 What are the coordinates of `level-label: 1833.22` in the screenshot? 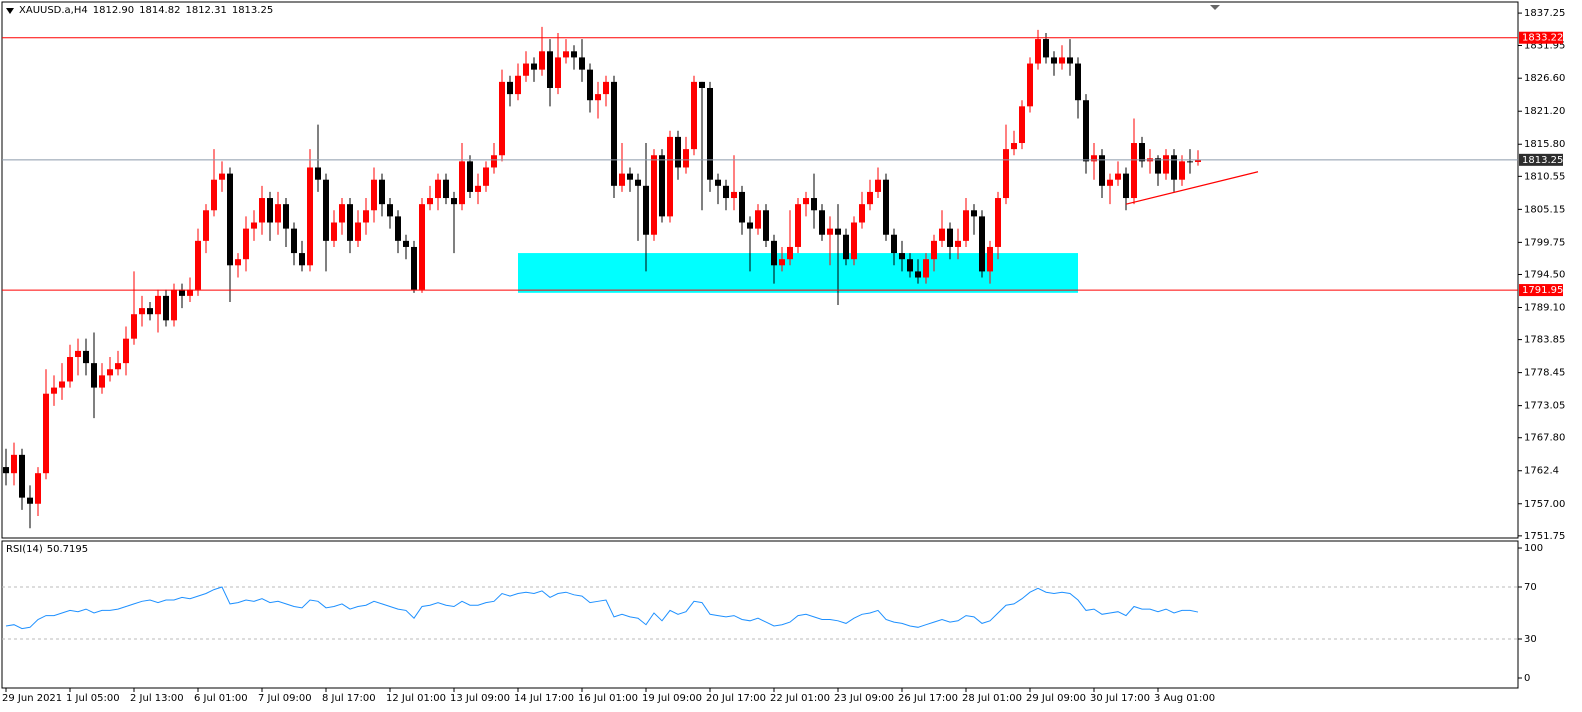 It's located at (1542, 38).